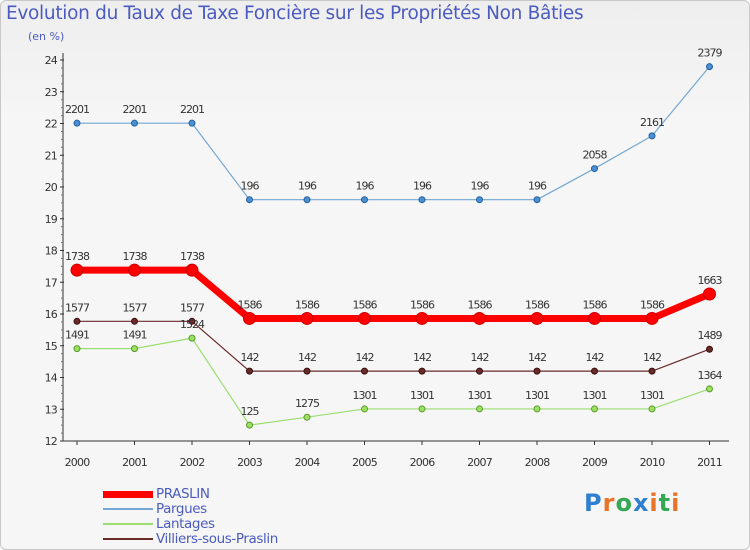  Describe the element at coordinates (51, 124) in the screenshot. I see `y-tick-label: 22` at that location.